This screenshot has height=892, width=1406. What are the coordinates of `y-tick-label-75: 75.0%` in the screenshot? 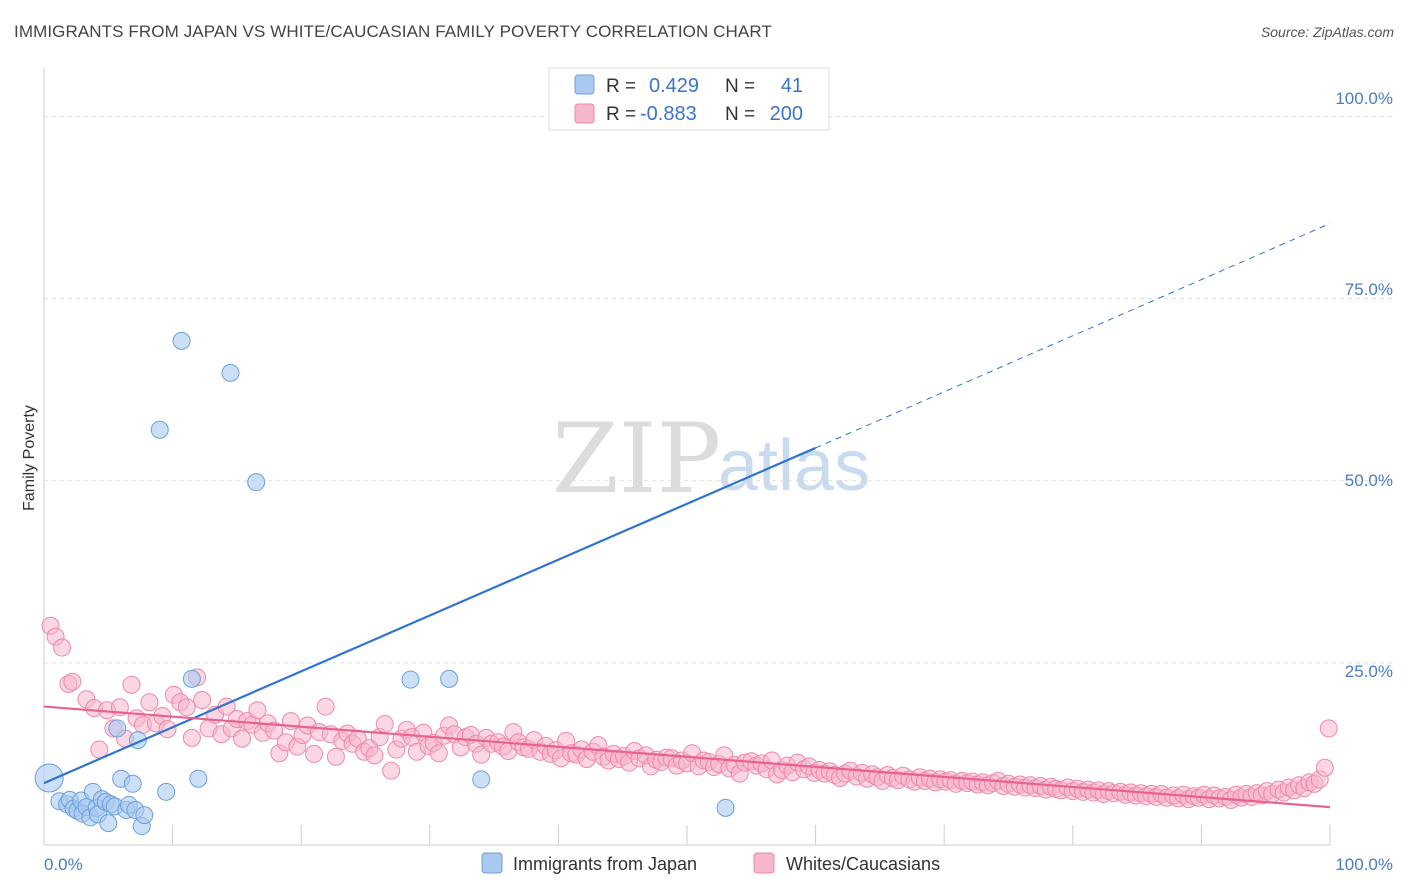 It's located at (1369, 289).